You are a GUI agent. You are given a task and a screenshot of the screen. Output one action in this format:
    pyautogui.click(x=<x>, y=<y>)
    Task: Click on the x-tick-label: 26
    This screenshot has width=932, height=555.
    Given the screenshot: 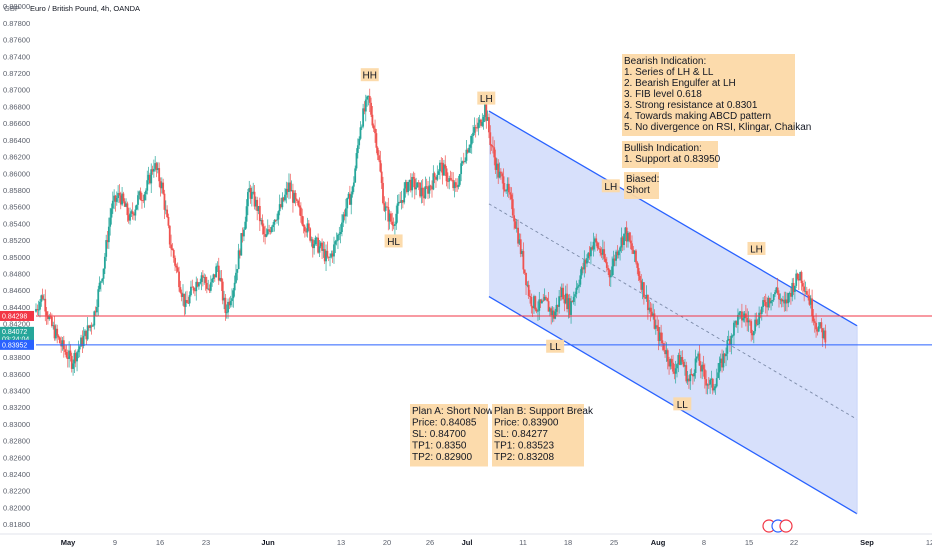 What is the action you would take?
    pyautogui.click(x=430, y=542)
    